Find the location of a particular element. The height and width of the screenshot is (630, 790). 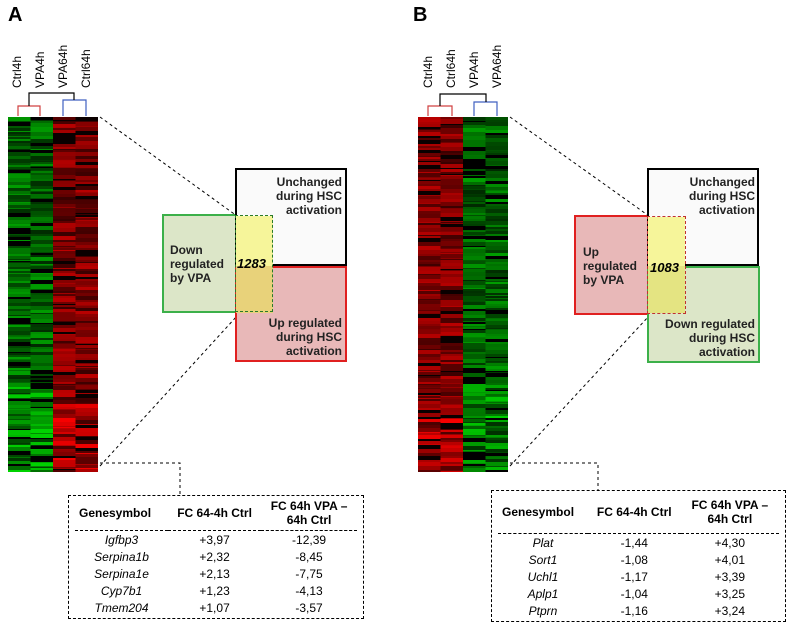

fold-change-cell: -12,39 is located at coordinates (309, 539).